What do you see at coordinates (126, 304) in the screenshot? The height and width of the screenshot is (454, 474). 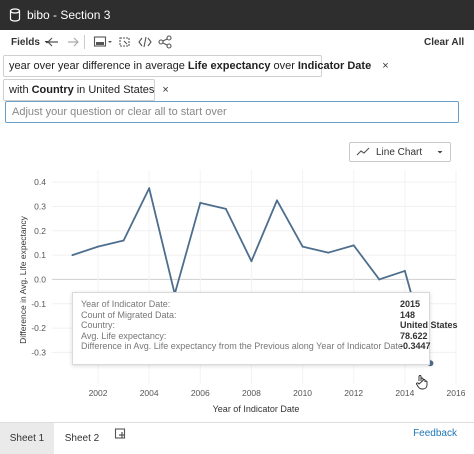 I see `tooltip-label: Year of Indicator Date:` at bounding box center [126, 304].